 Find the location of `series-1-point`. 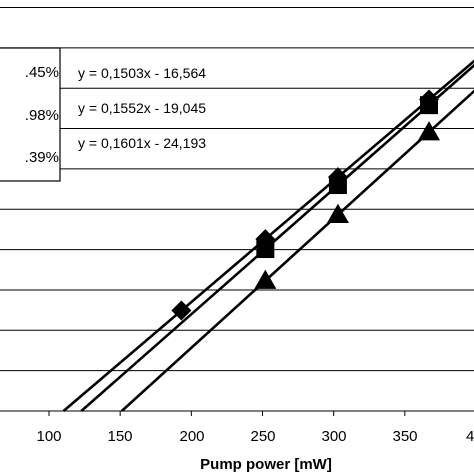

series-1-point is located at coordinates (181, 310).